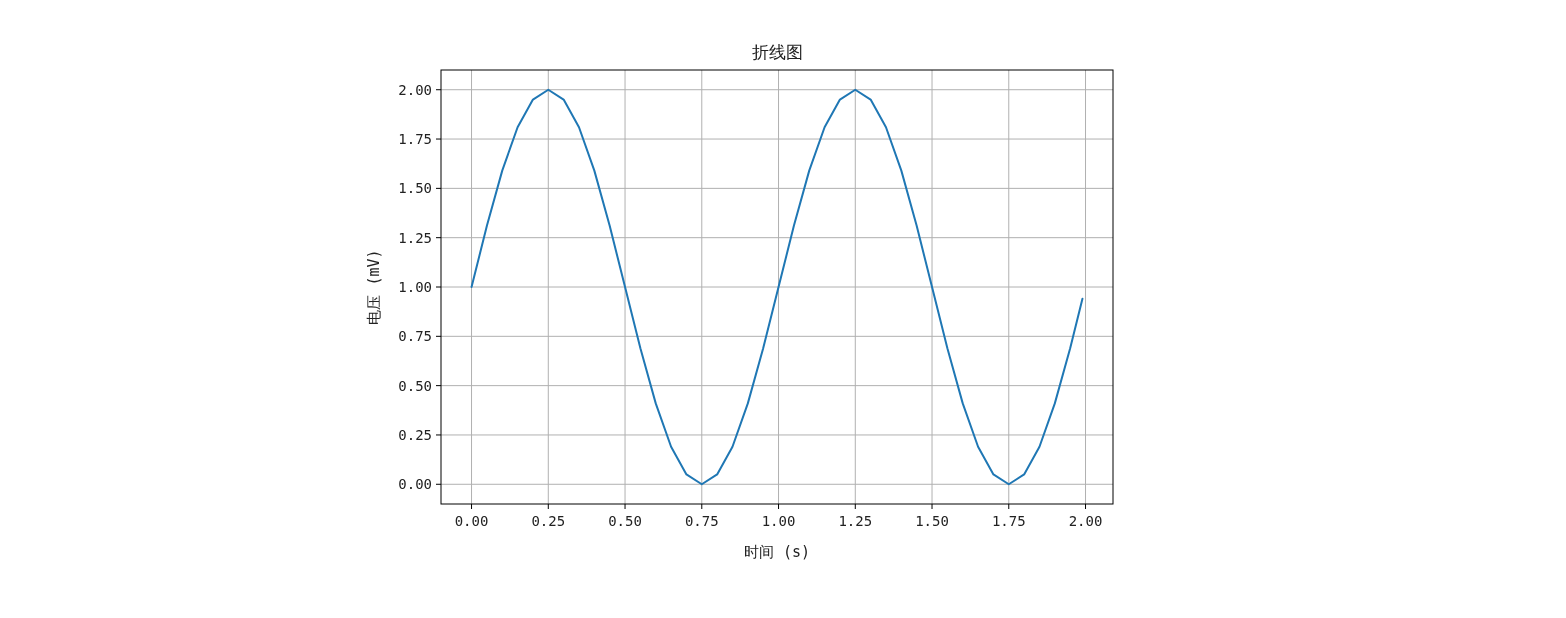  What do you see at coordinates (625, 521) in the screenshot?
I see `x-tick-label: 0.50` at bounding box center [625, 521].